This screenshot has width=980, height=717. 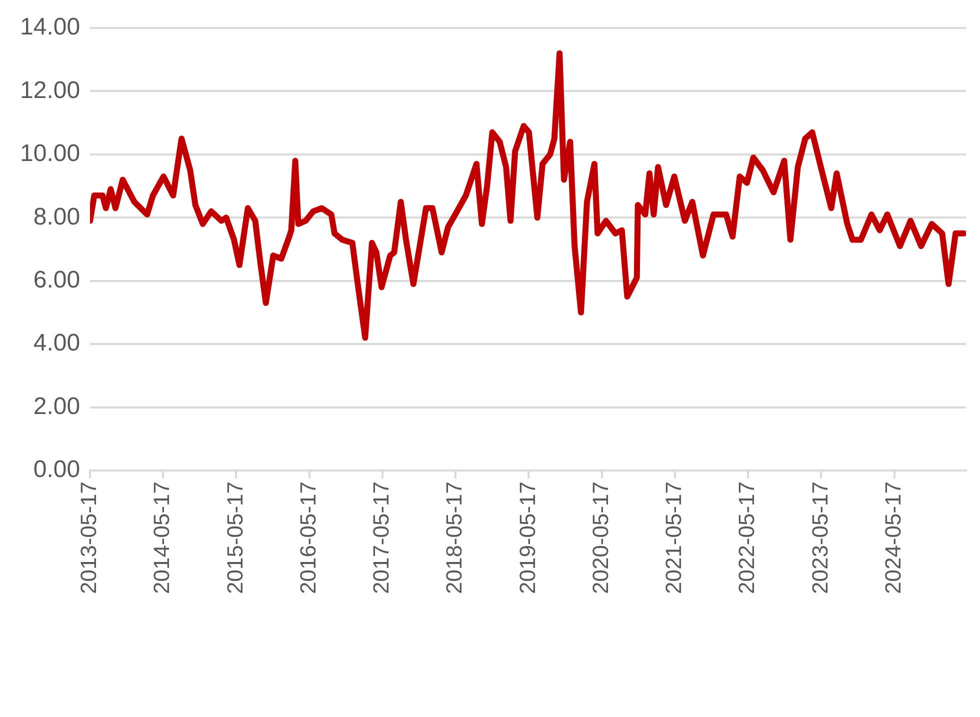 What do you see at coordinates (161, 537) in the screenshot?
I see `x-tick-label: 2014-05-17` at bounding box center [161, 537].